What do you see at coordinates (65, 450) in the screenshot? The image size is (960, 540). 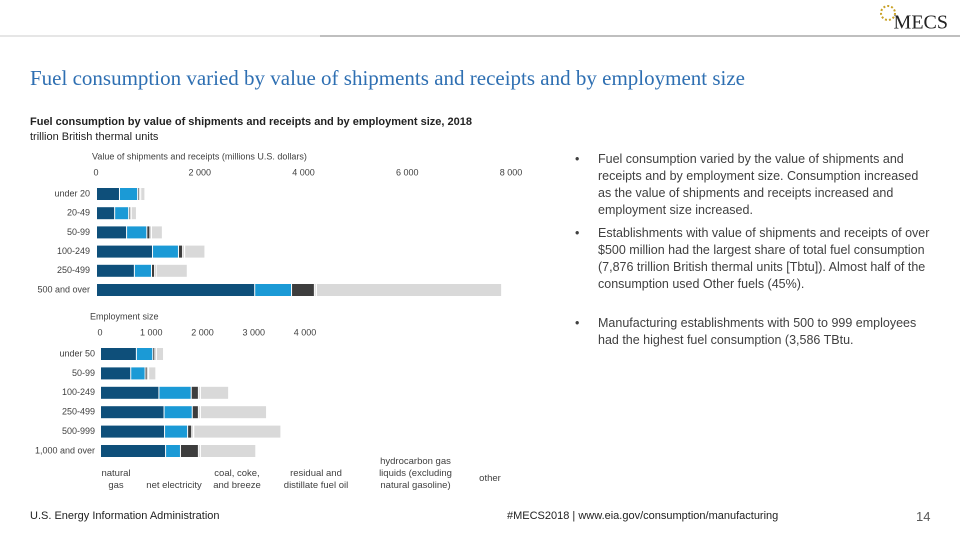 I see `category-label: 1,000 and over` at bounding box center [65, 450].